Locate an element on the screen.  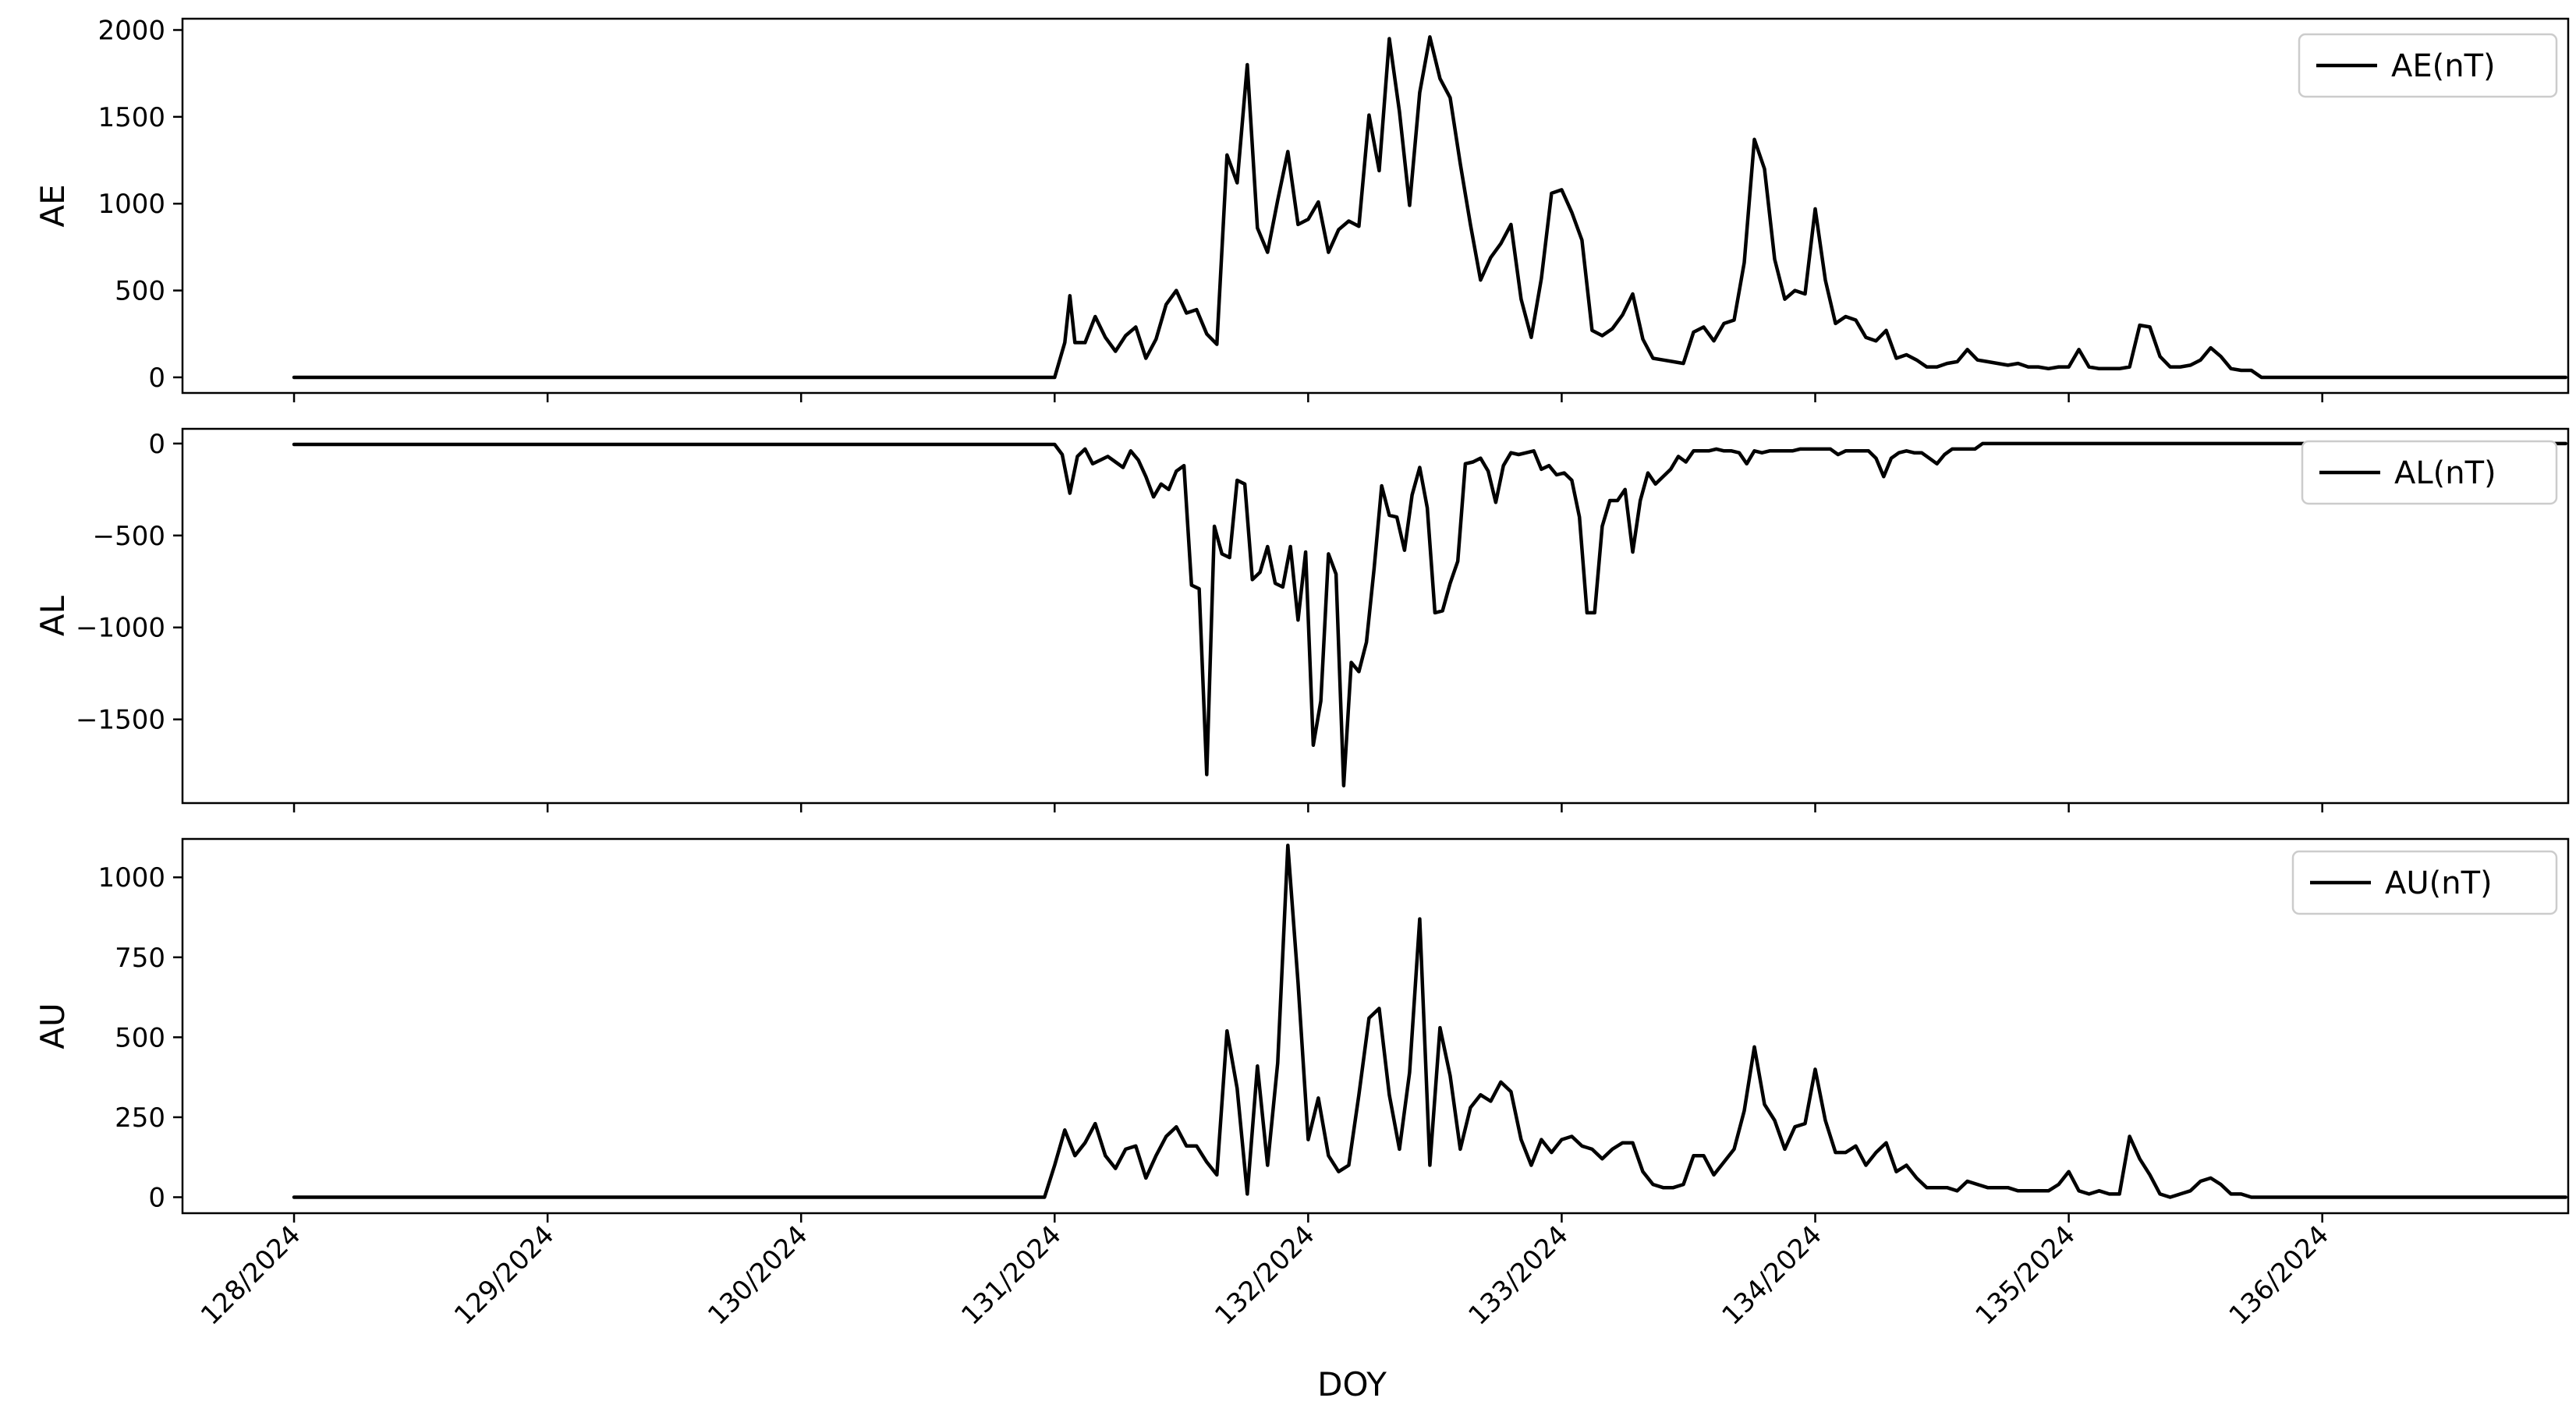
x-tick-label: 130/2024 is located at coordinates (757, 1275).